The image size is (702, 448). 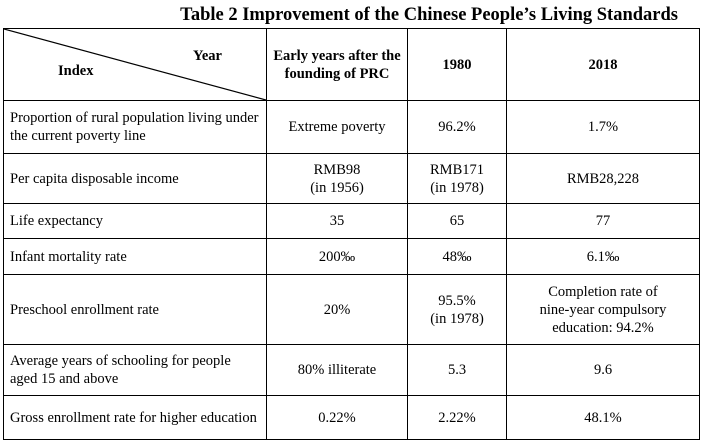 I want to click on cell-1980: 65, so click(x=457, y=221).